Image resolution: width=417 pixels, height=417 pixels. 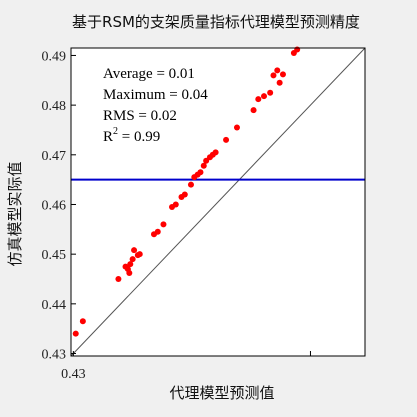 I want to click on stat-r-squared-sup: 2, so click(x=115, y=131).